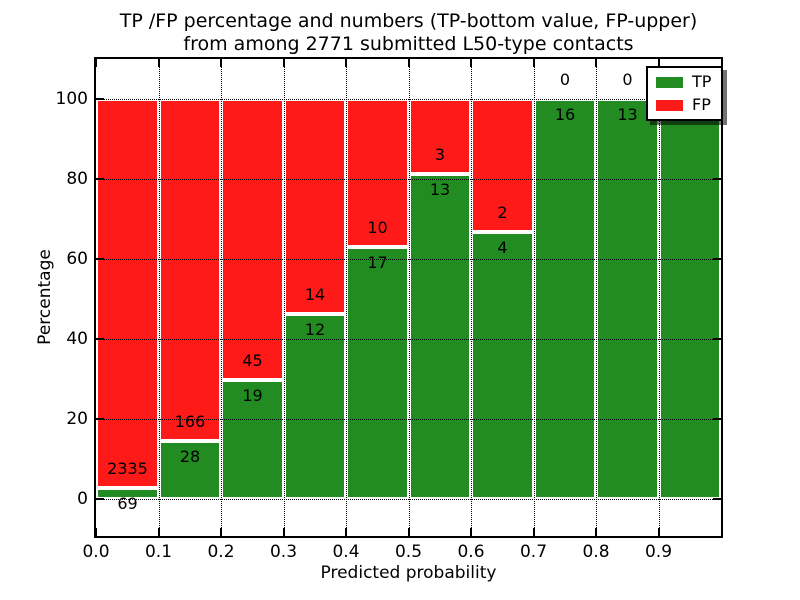  I want to click on legend-label: FP, so click(701, 104).